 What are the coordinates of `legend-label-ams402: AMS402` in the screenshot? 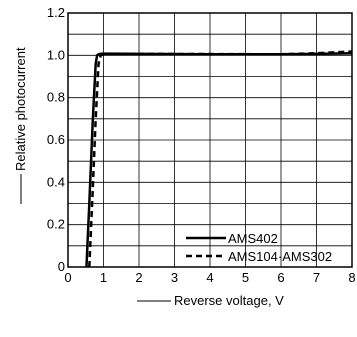 It's located at (253, 238).